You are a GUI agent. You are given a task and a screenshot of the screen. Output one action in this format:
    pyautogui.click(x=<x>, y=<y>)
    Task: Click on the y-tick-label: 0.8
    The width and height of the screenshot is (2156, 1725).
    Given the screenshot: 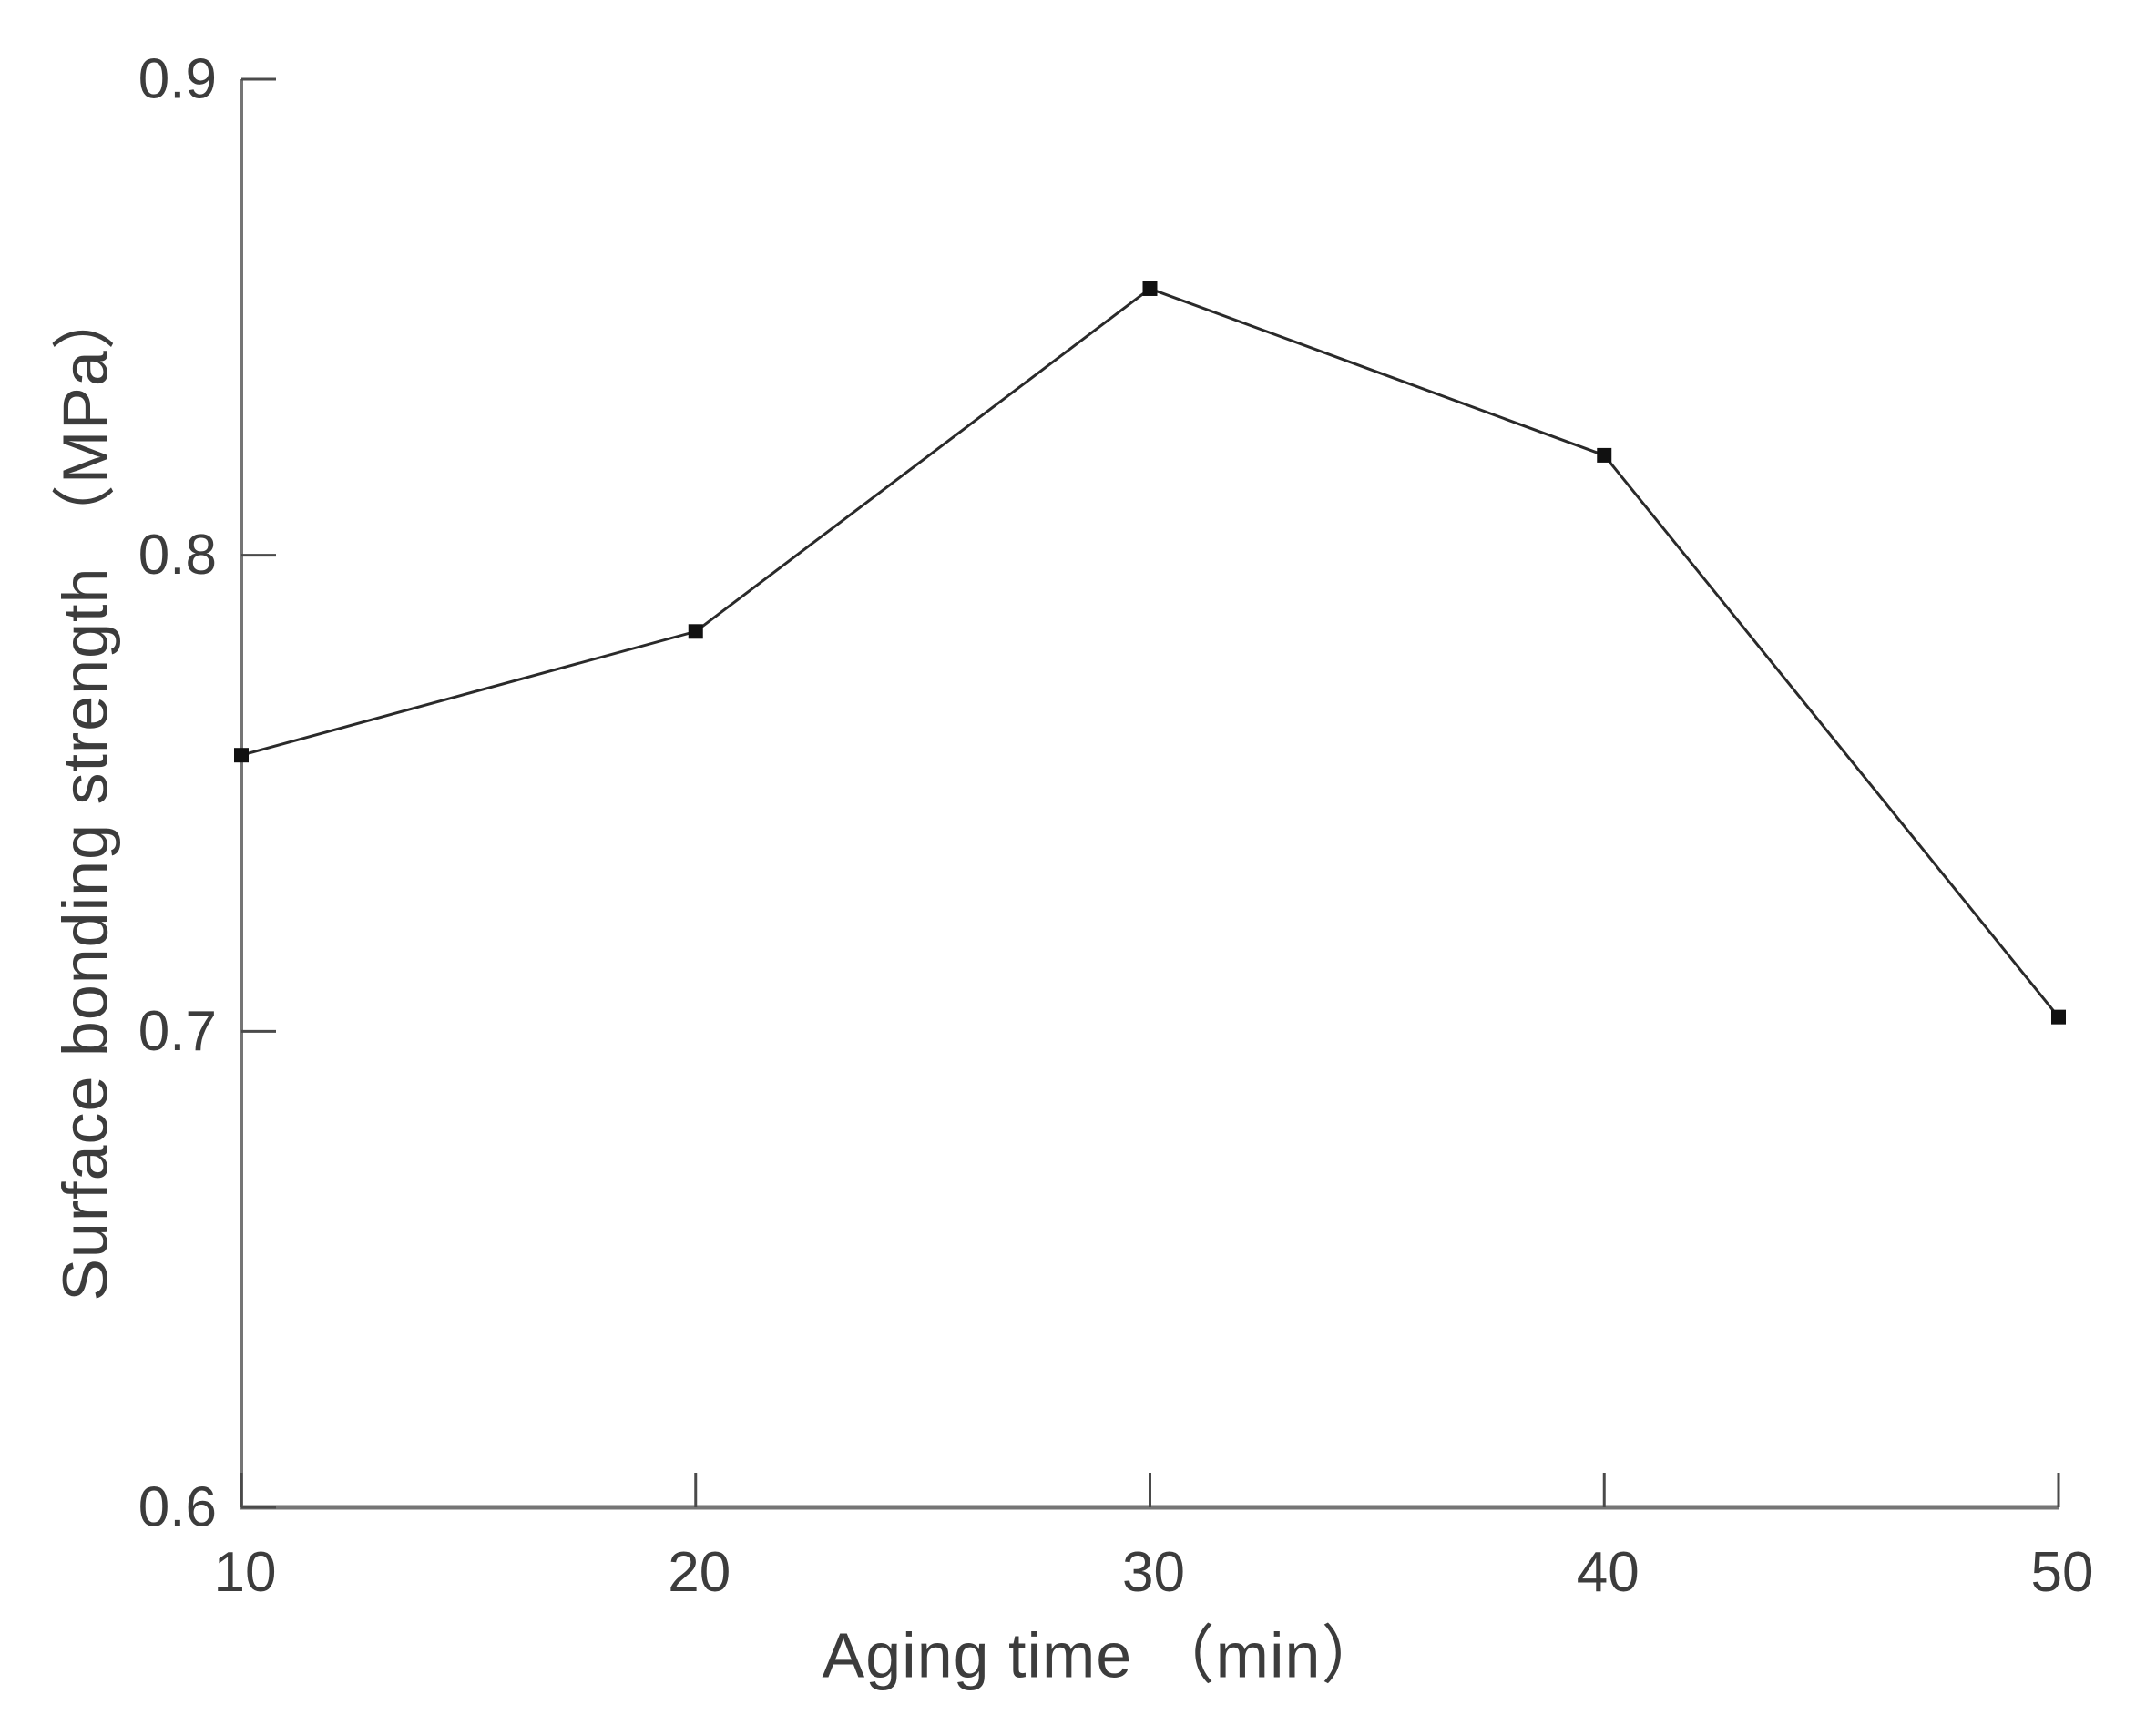 What is the action you would take?
    pyautogui.click(x=178, y=555)
    